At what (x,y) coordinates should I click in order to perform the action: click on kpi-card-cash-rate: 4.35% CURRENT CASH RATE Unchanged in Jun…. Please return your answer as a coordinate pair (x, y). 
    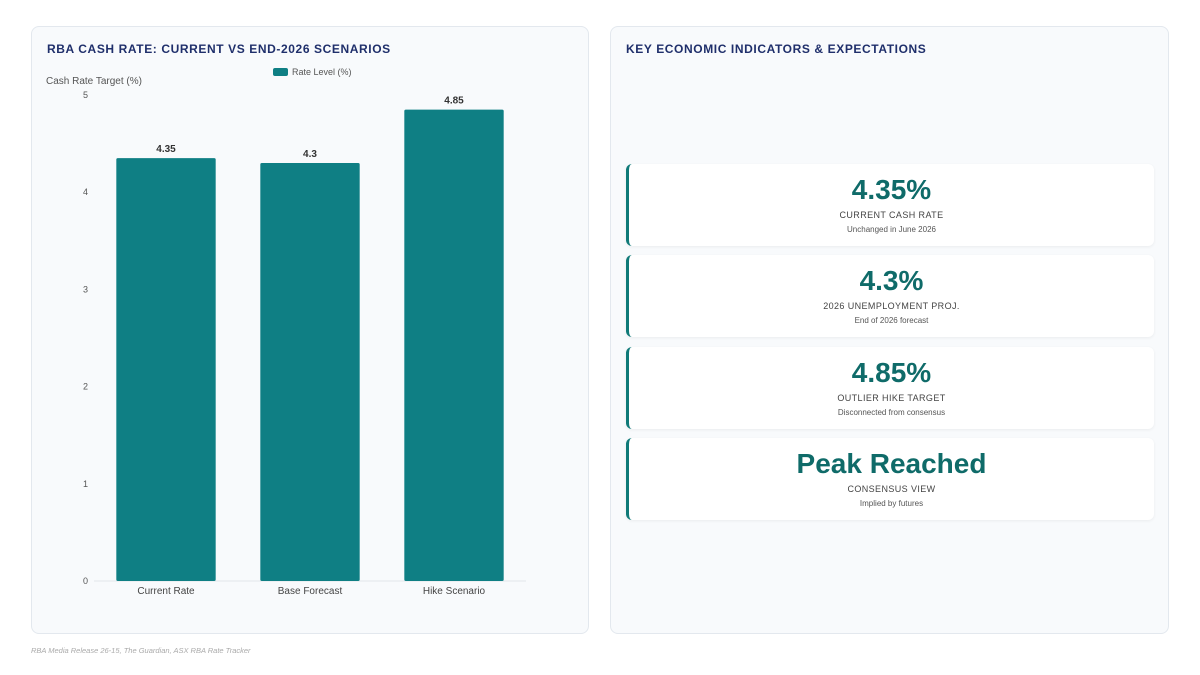
    Looking at the image, I should click on (890, 205).